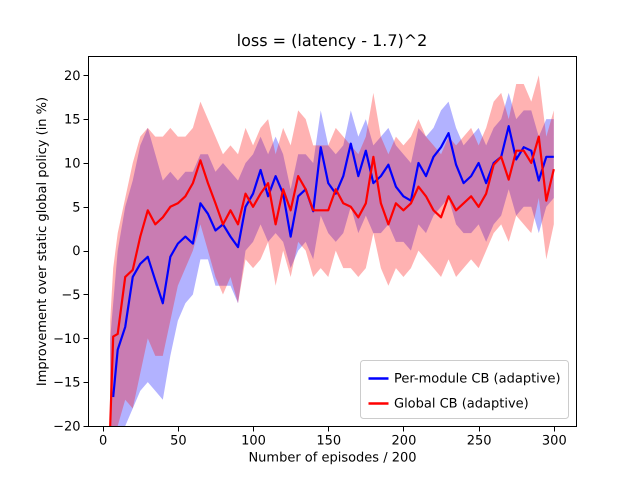 The image size is (640, 480). What do you see at coordinates (66, 383) in the screenshot?
I see `y-tick-label: −15` at bounding box center [66, 383].